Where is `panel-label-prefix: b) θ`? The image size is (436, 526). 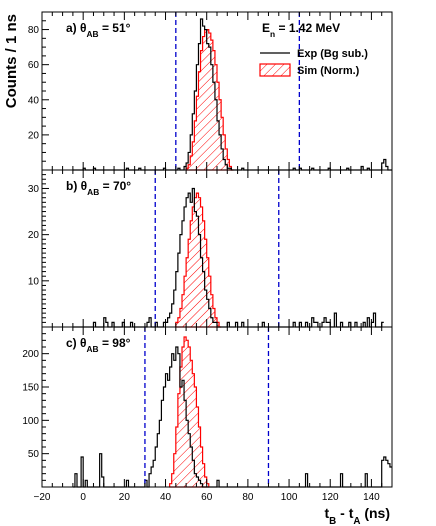
panel-label-prefix: b) θ is located at coordinates (76, 186).